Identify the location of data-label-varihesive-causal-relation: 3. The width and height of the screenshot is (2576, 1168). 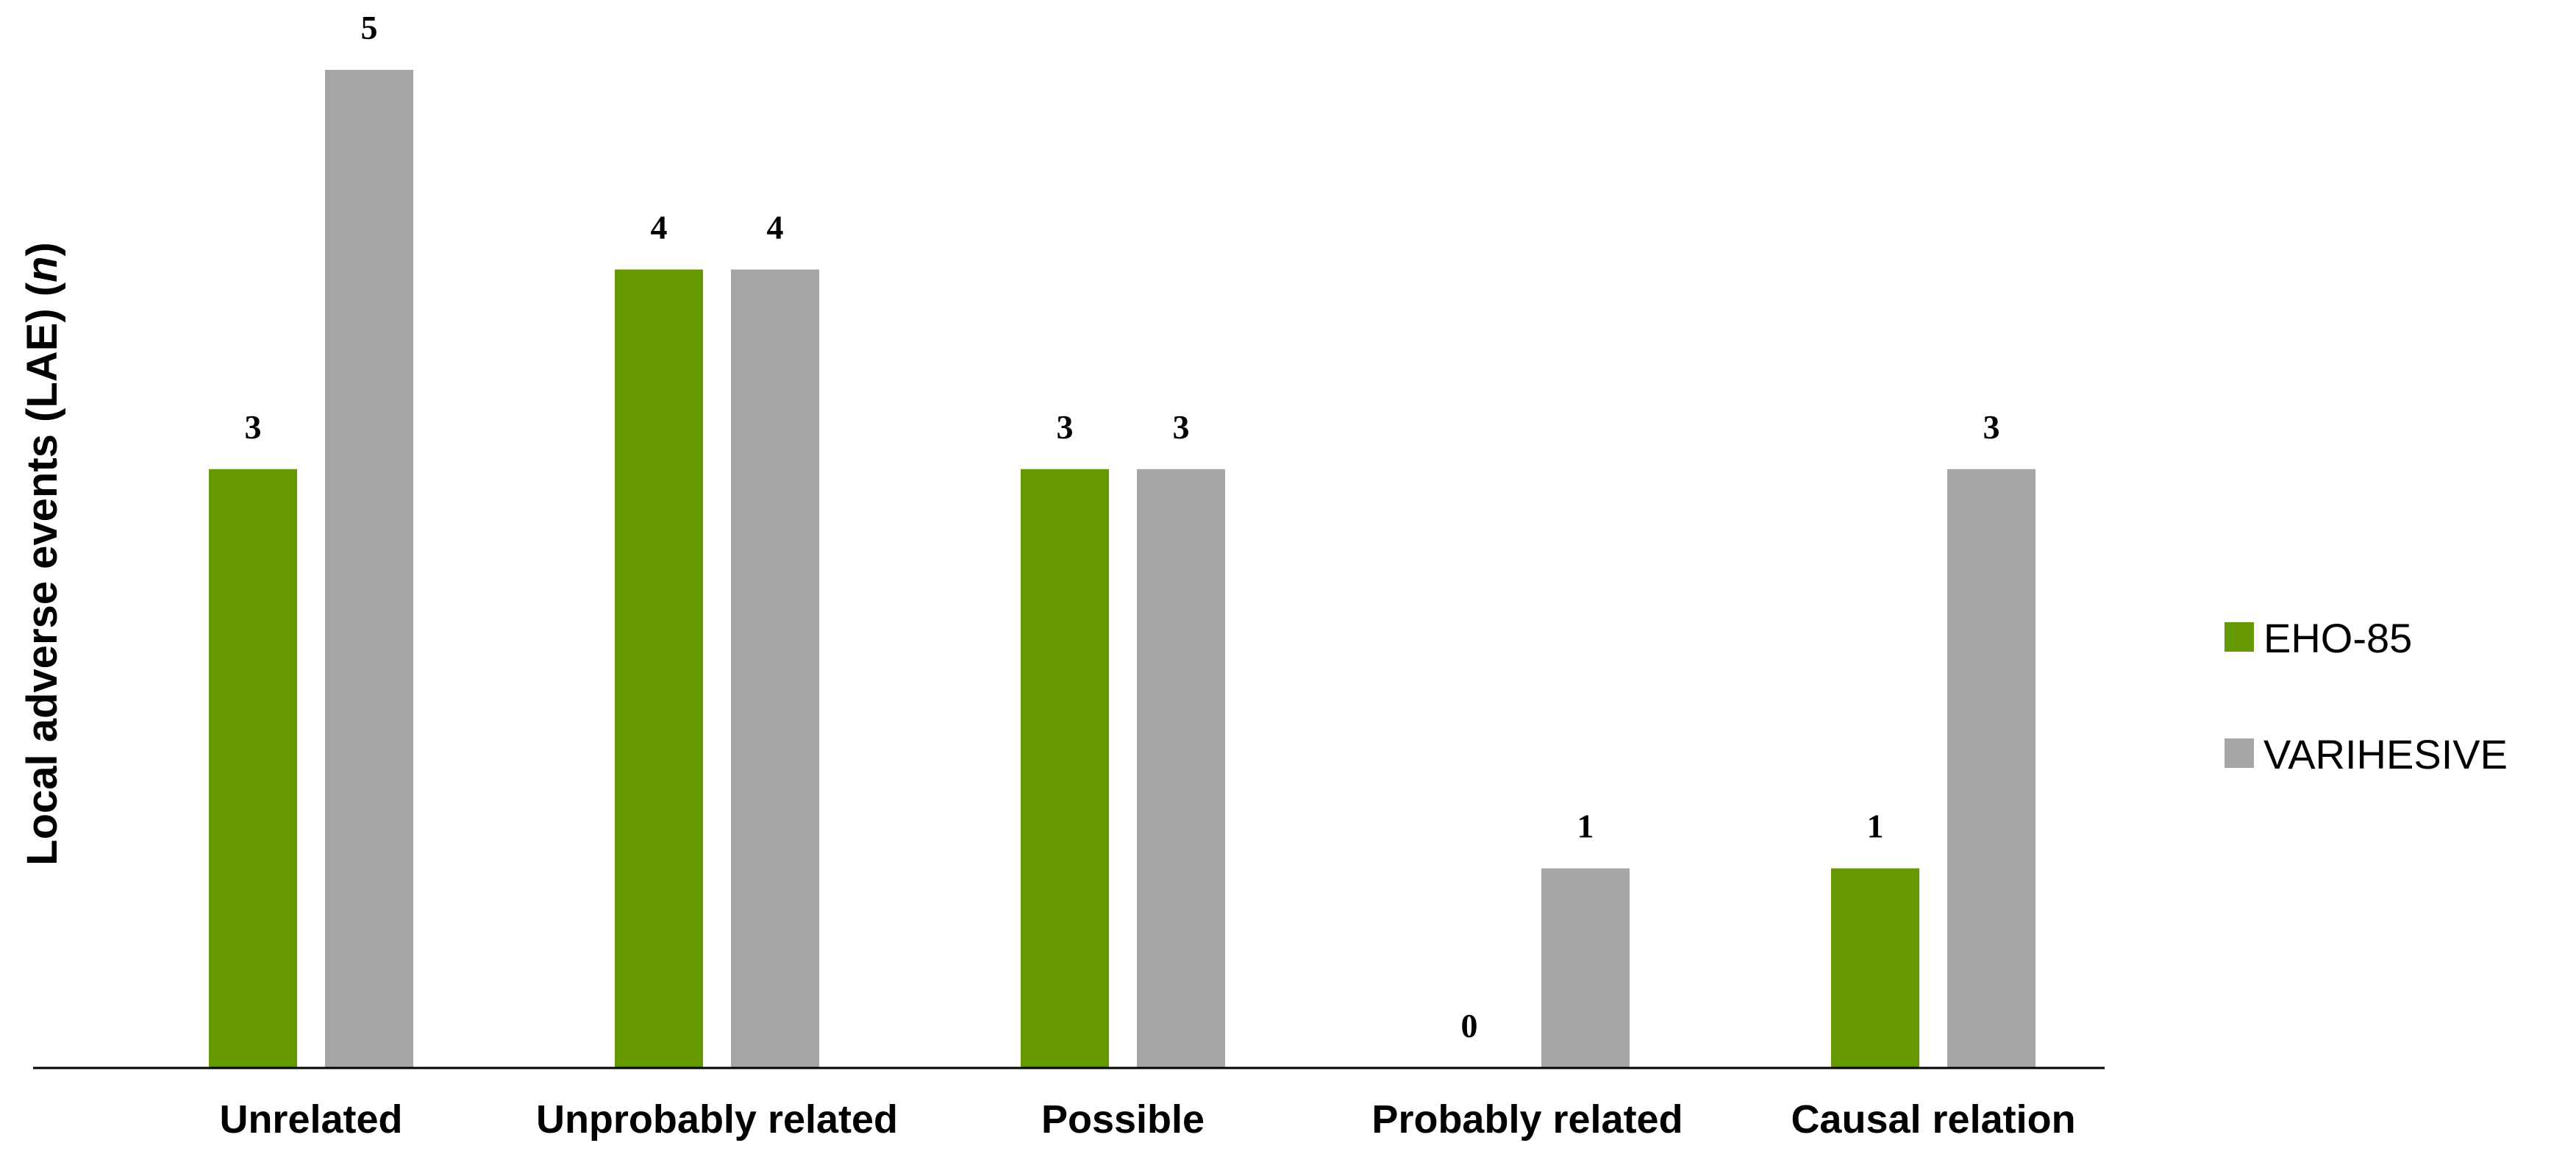
(1991, 427).